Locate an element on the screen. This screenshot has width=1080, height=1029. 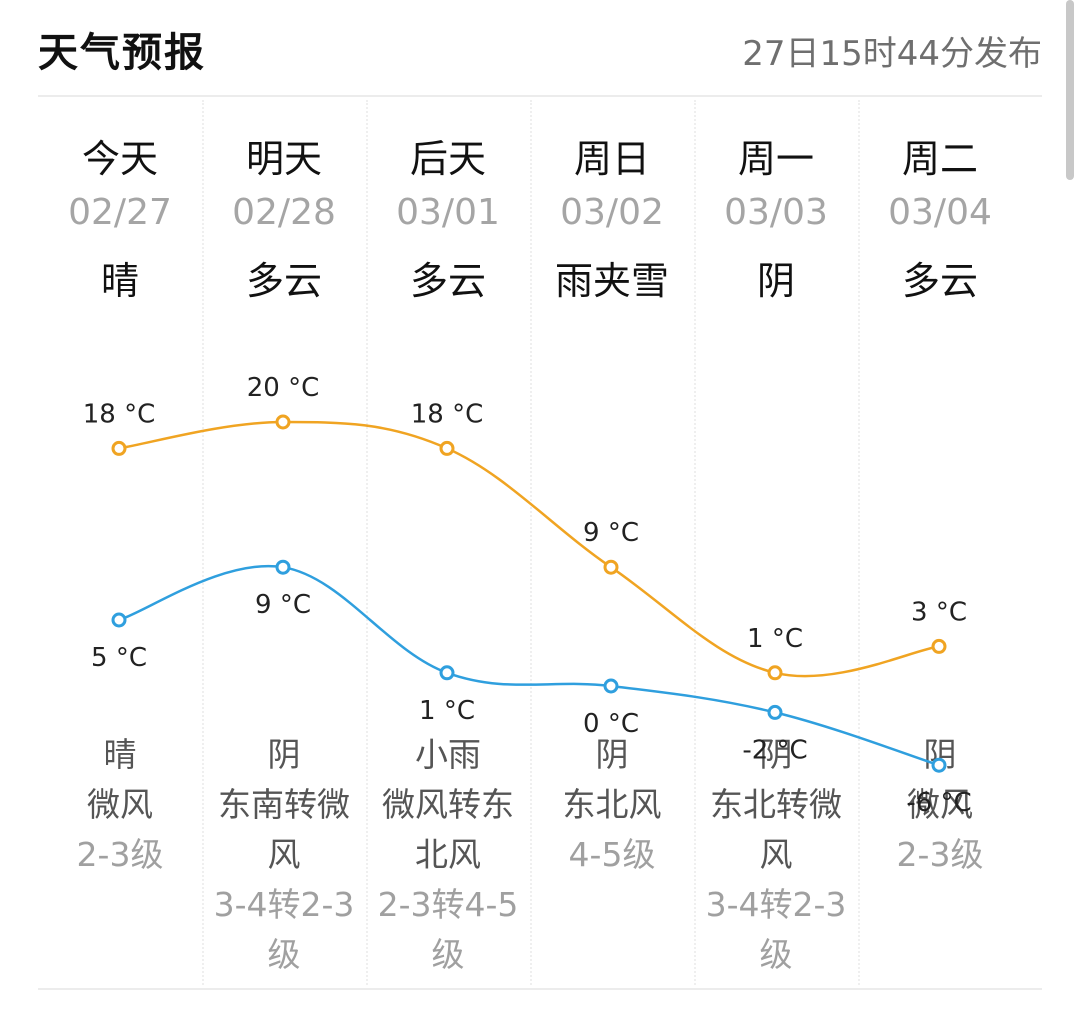
day-name: 后天 is located at coordinates (447, 159).